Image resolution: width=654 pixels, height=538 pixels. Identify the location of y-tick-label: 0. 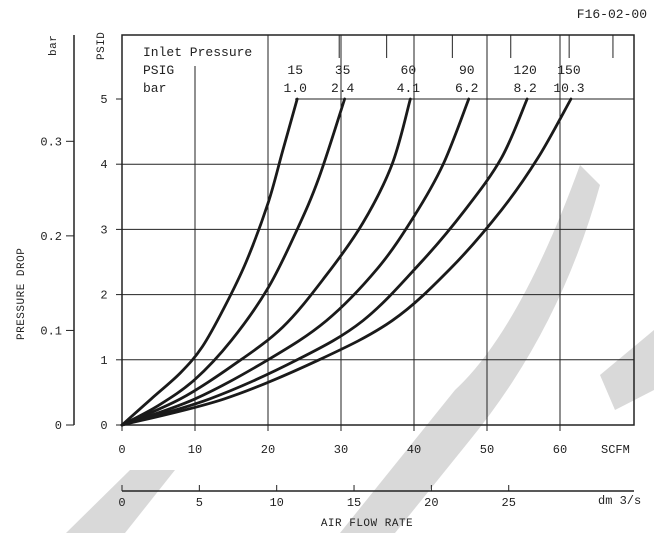
(103, 426).